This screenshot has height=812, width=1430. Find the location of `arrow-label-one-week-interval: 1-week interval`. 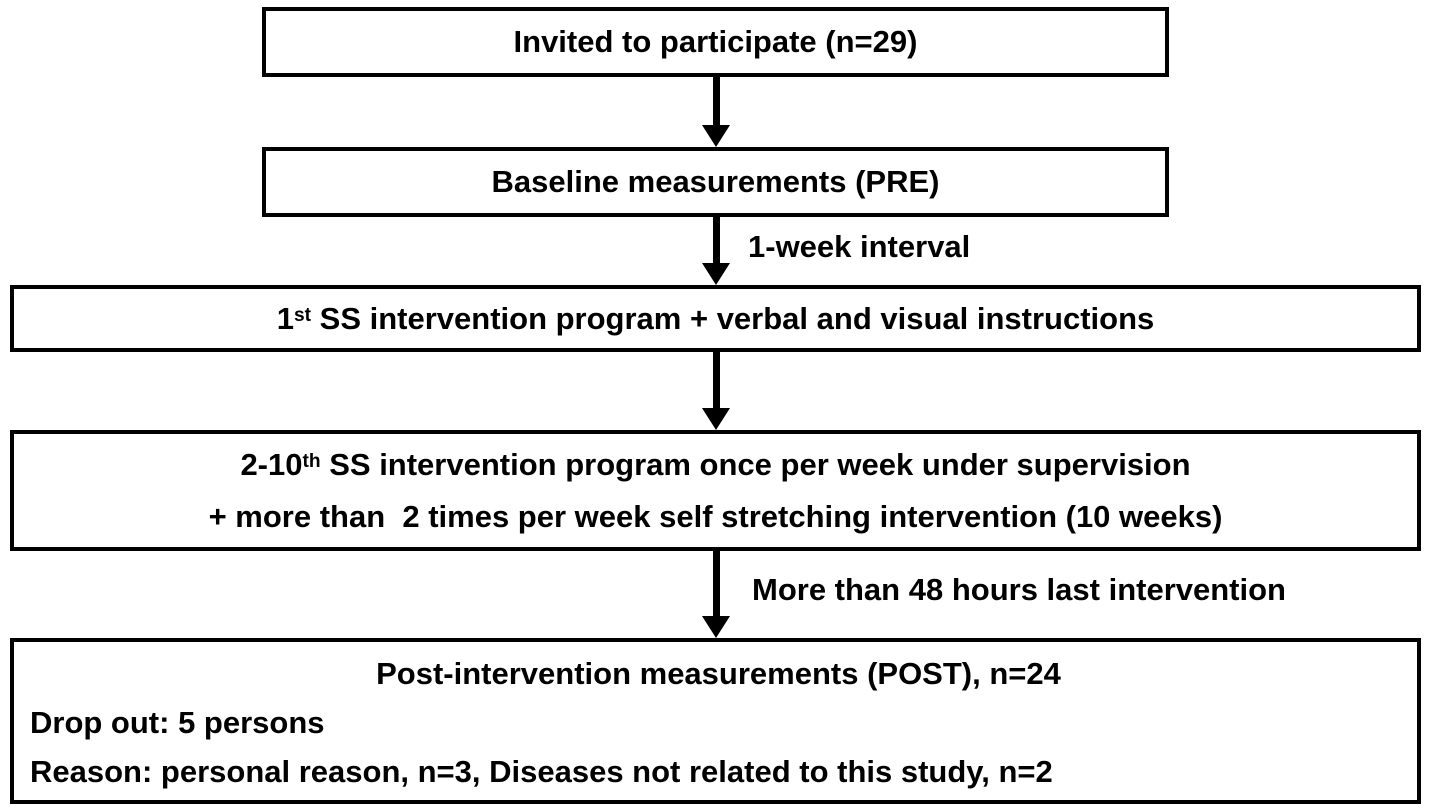

arrow-label-one-week-interval: 1-week interval is located at coordinates (859, 246).